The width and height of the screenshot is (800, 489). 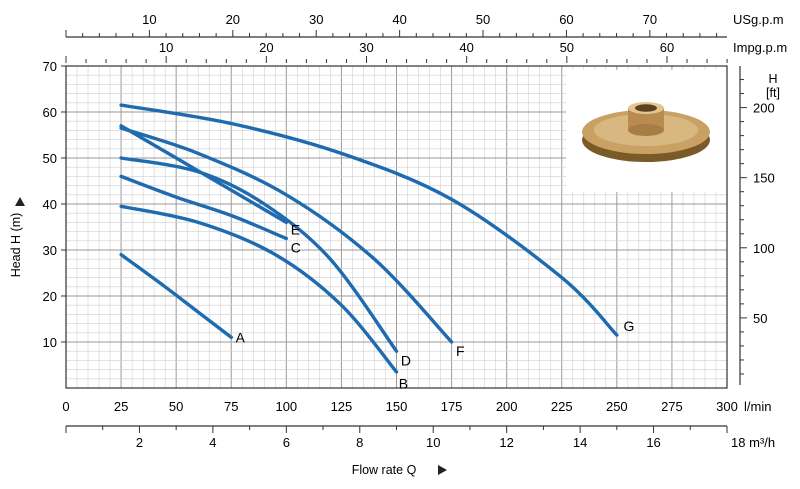 I want to click on x-tick-label: 150, so click(x=397, y=406).